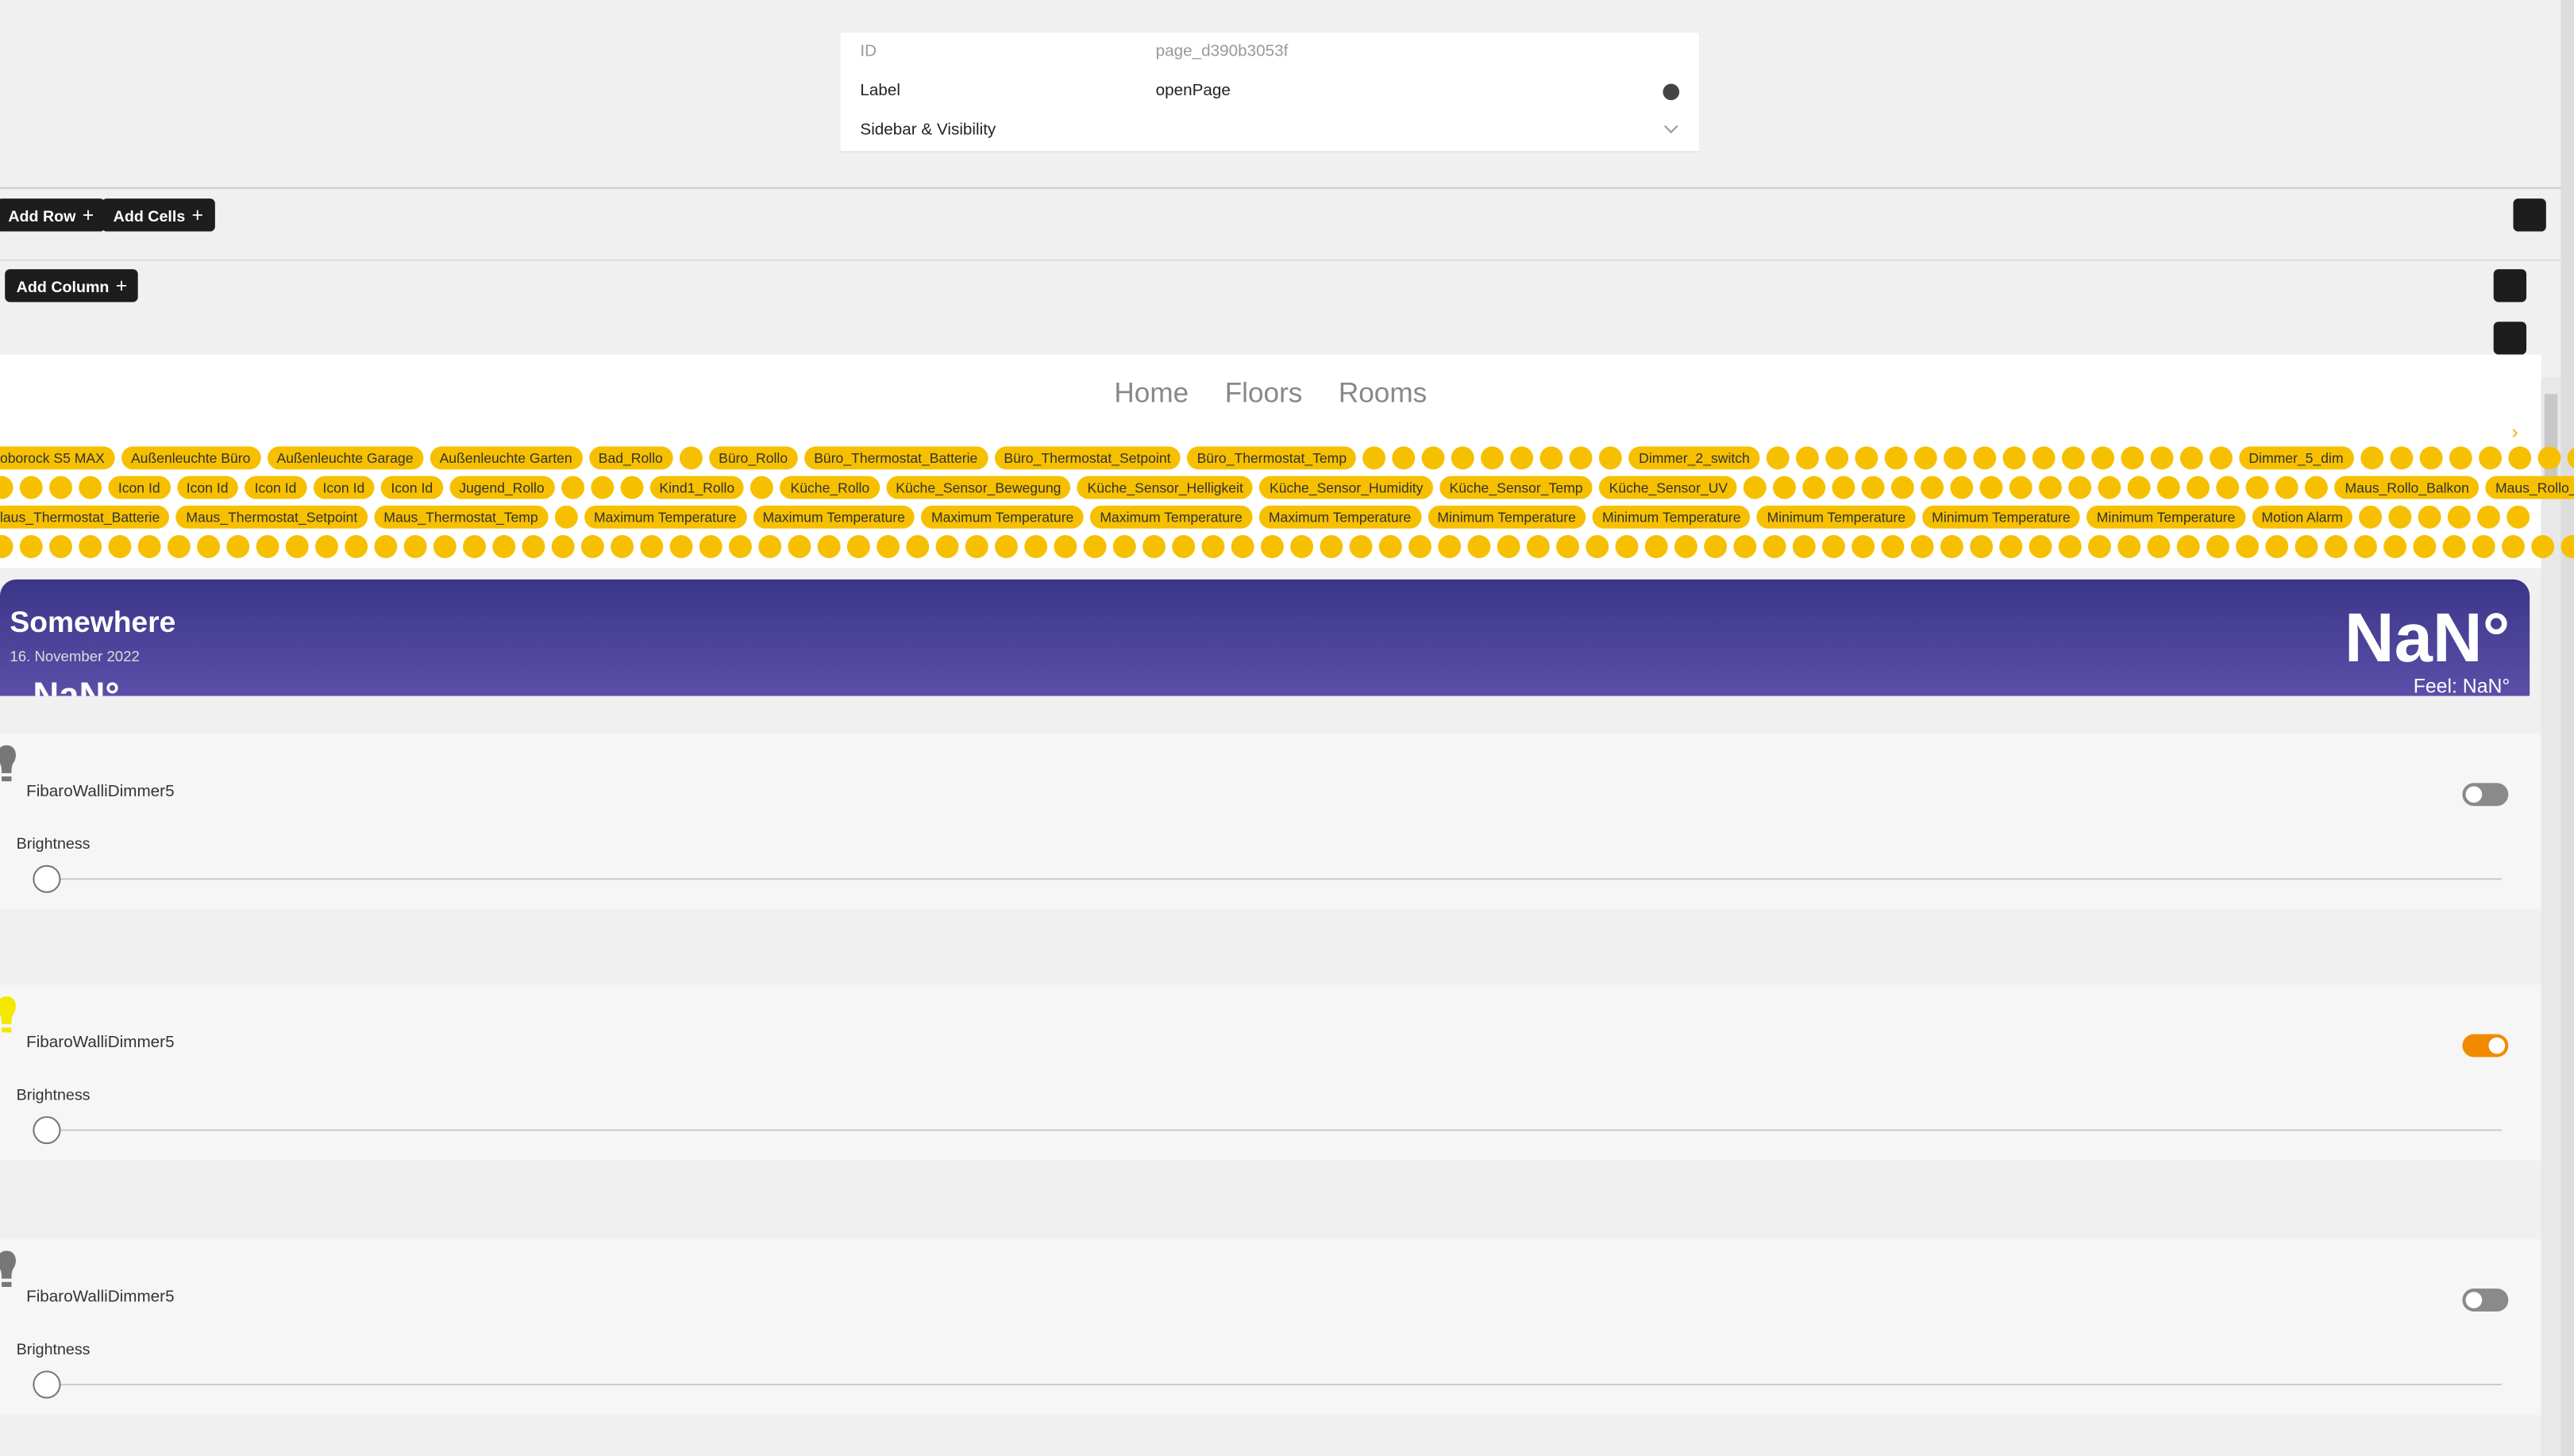 Image resolution: width=2574 pixels, height=1456 pixels. What do you see at coordinates (158, 215) in the screenshot?
I see `toolbar-button: Add Cells +` at bounding box center [158, 215].